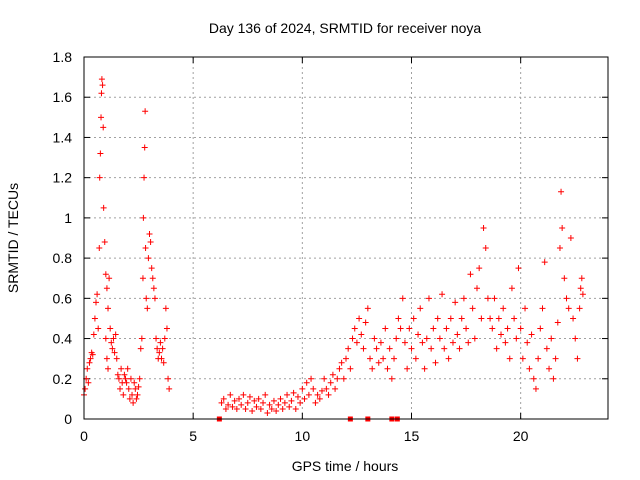 The height and width of the screenshot is (480, 640). Describe the element at coordinates (521, 436) in the screenshot. I see `x-tick-label: 20` at that location.